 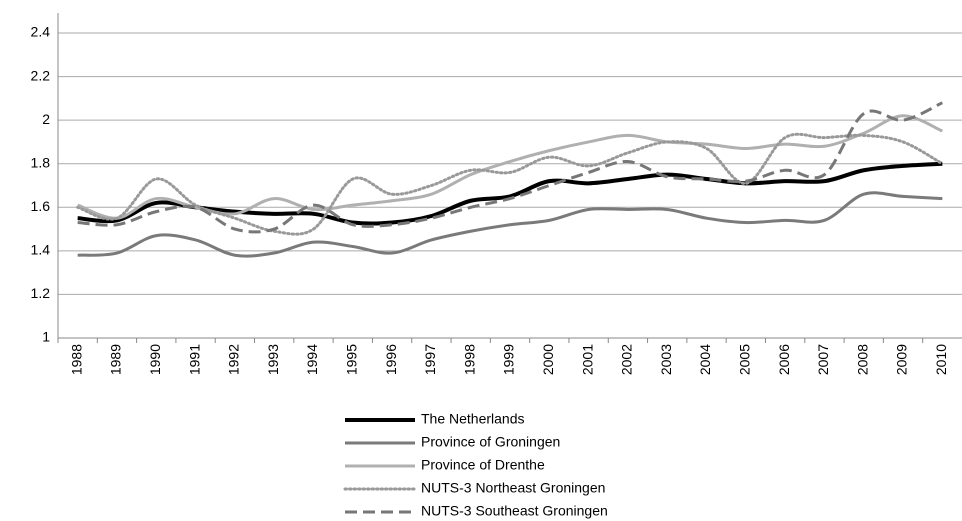 I want to click on x-tick-label: 2005, so click(x=745, y=359).